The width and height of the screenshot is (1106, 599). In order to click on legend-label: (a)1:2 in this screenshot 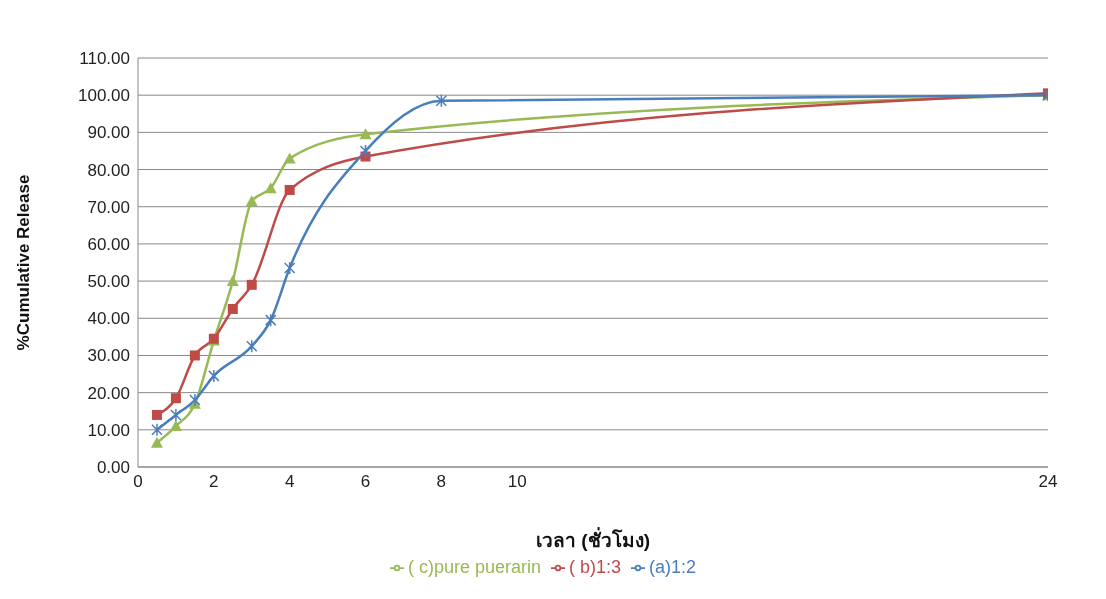, I will do `click(673, 567)`.